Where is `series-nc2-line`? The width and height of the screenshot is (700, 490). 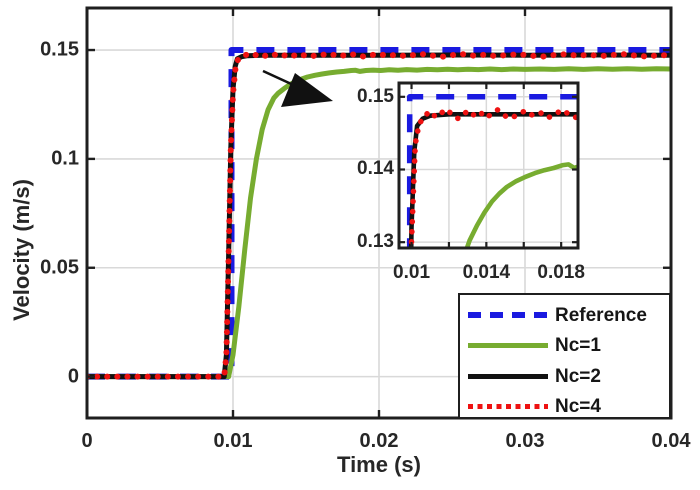 series-nc2-line is located at coordinates (493, 180).